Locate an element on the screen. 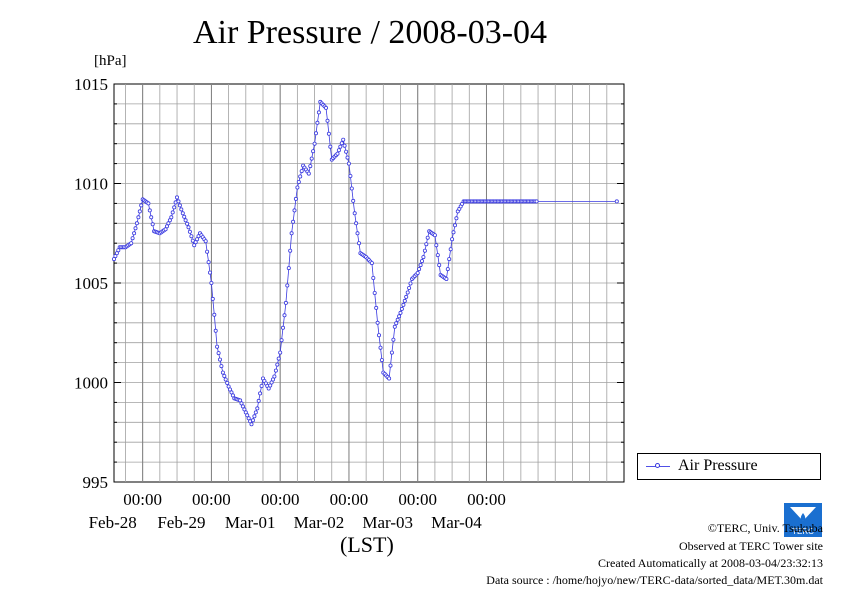  x-tick-date-label: Mar-02 is located at coordinates (319, 522).